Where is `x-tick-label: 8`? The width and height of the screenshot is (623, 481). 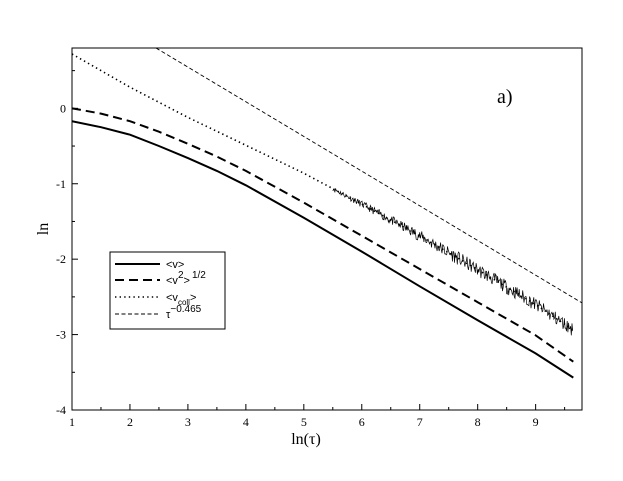 x-tick-label: 8 is located at coordinates (478, 422).